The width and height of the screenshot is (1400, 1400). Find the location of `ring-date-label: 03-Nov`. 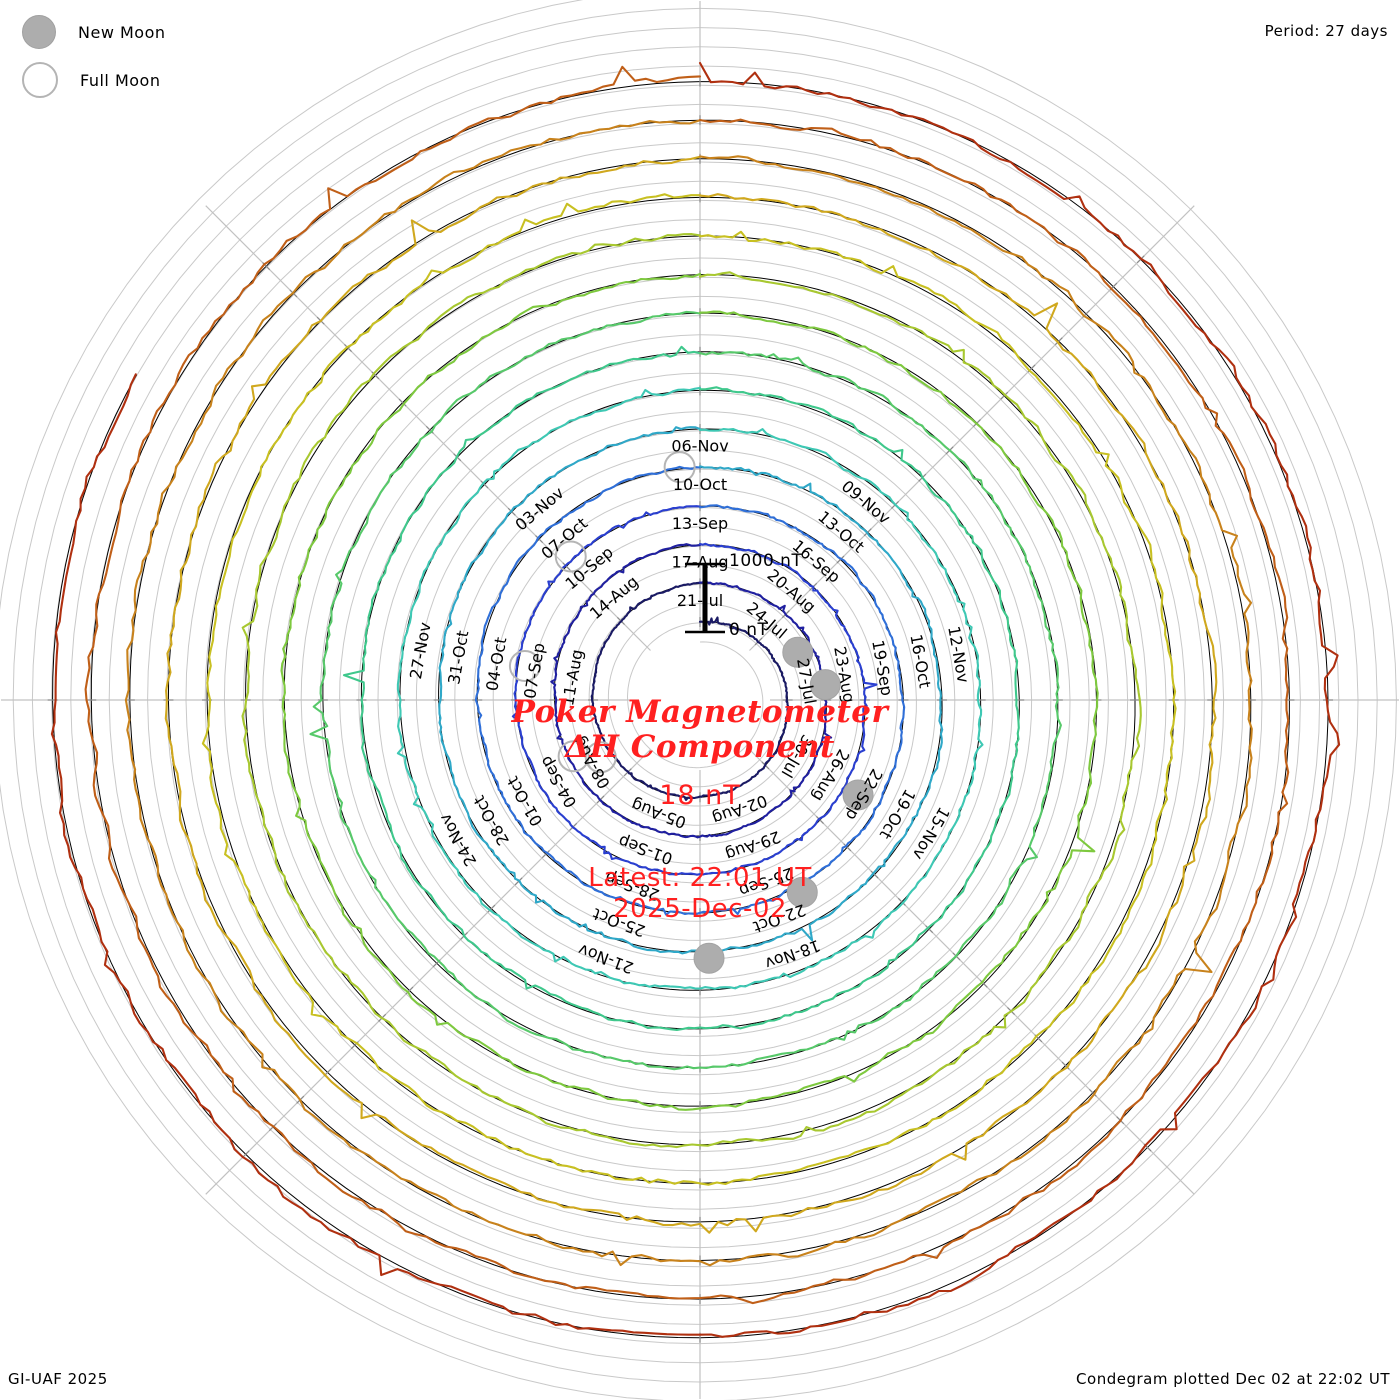

ring-date-label: 03-Nov is located at coordinates (539, 508).